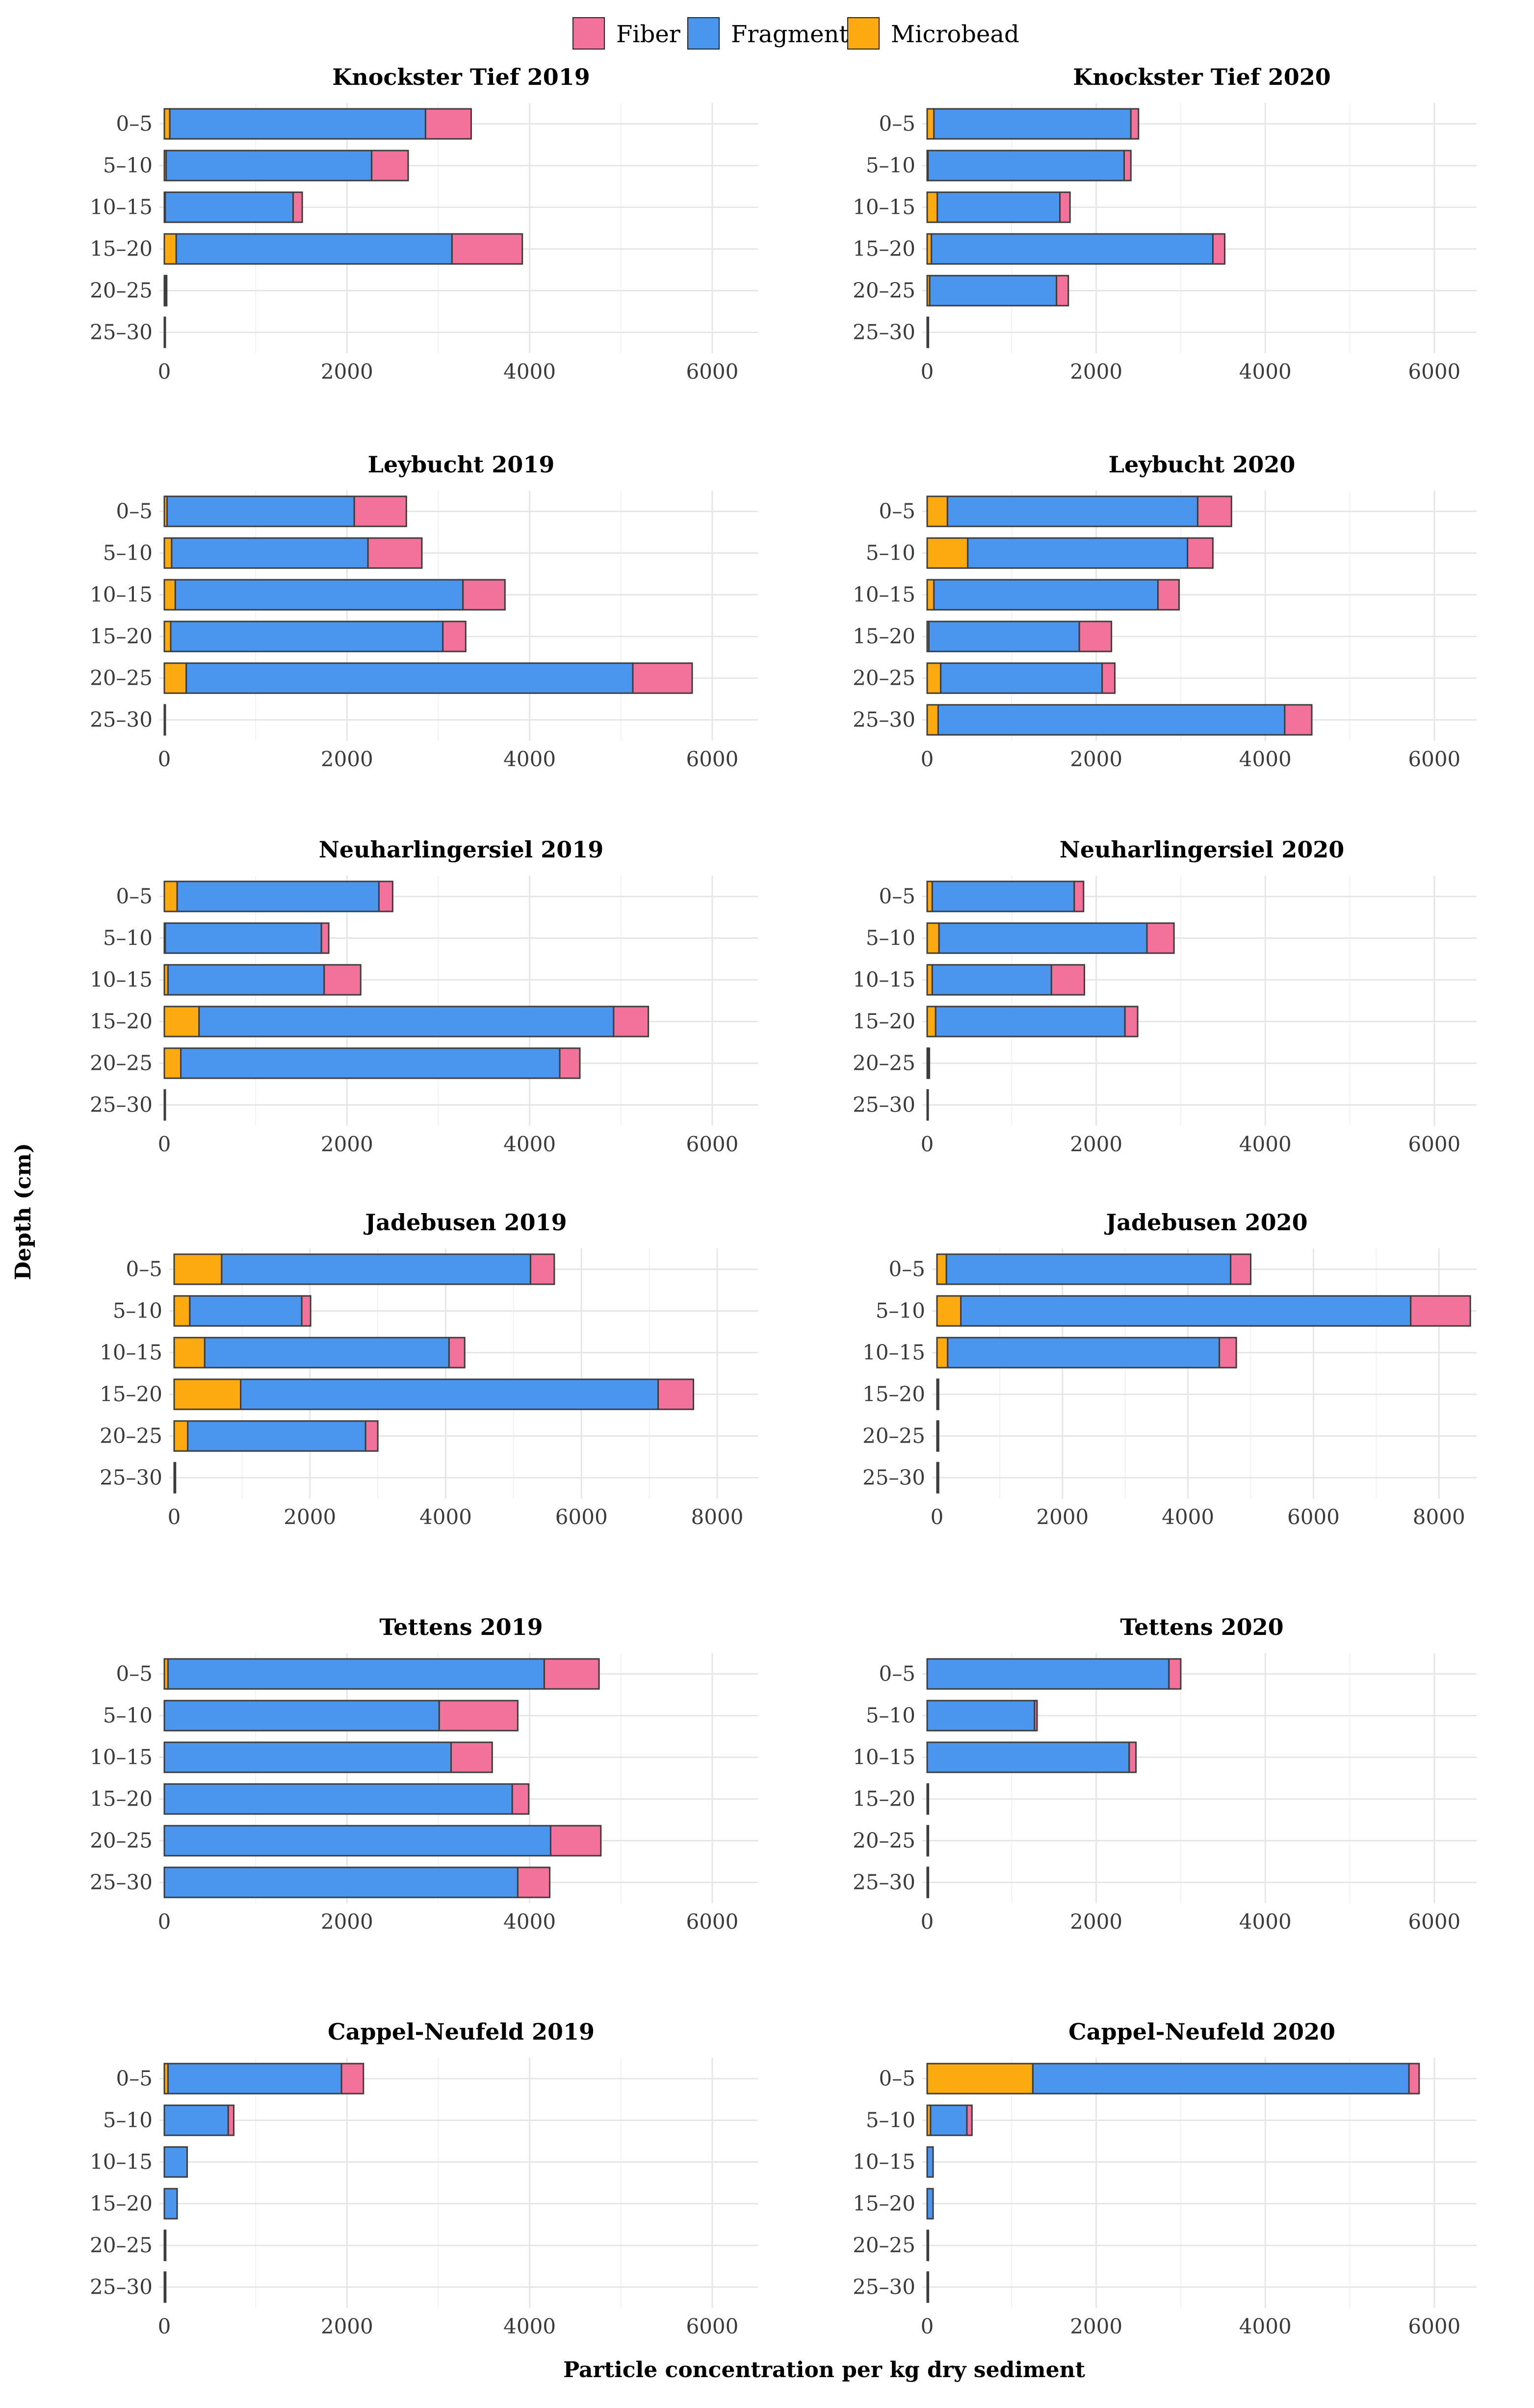 The width and height of the screenshot is (1534, 2408). I want to click on panel-title: Leybucht 2019, so click(461, 465).